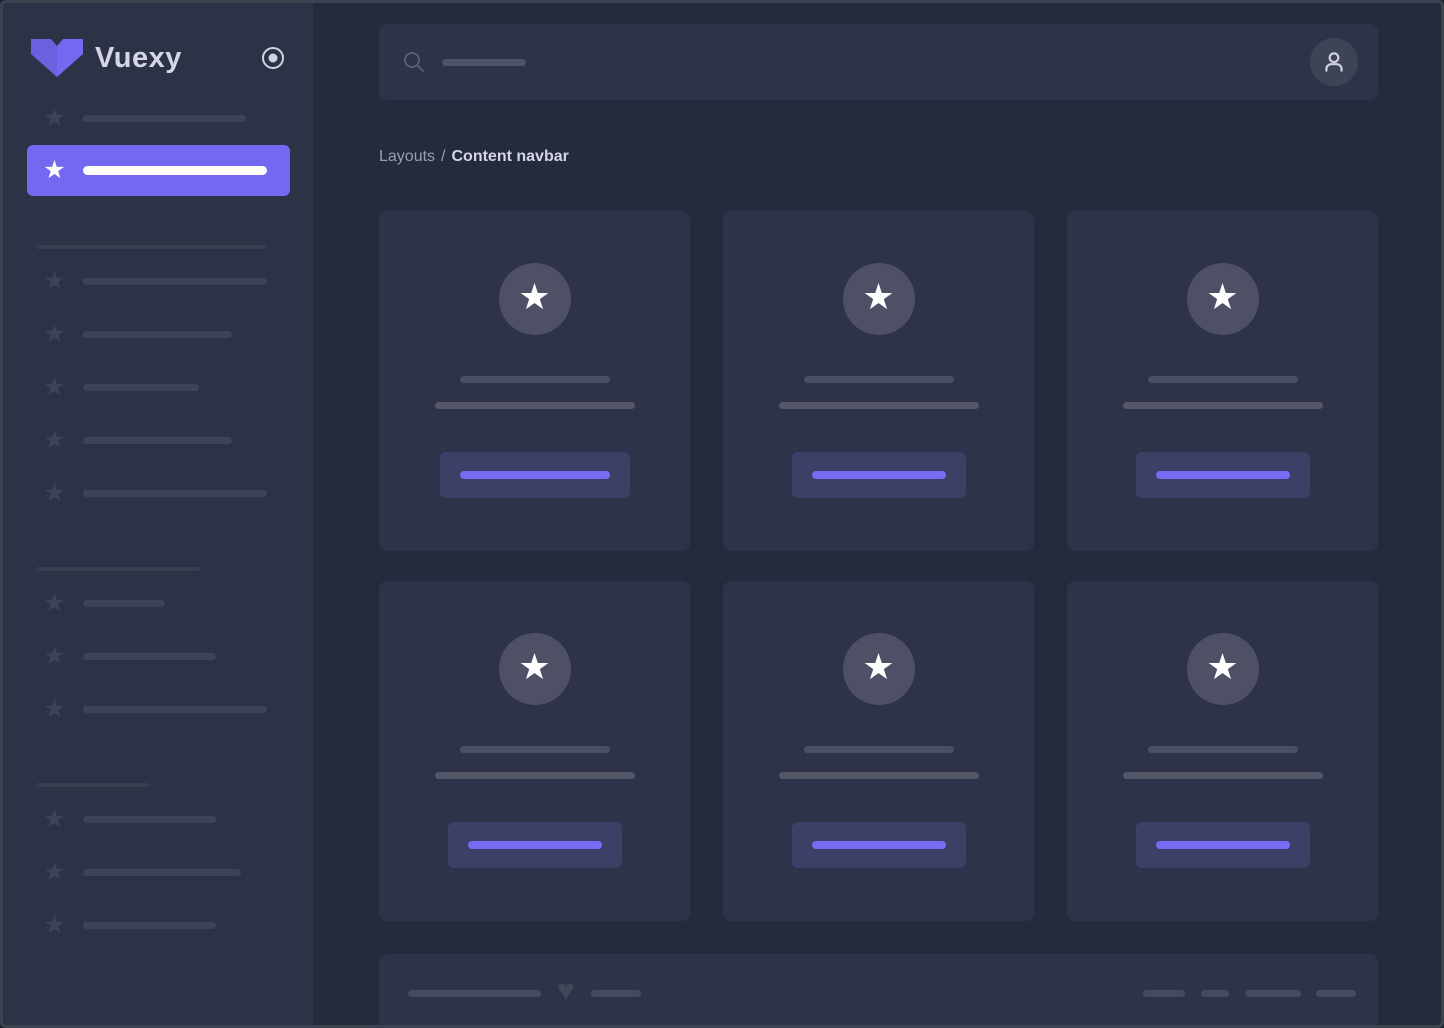 This screenshot has width=1444, height=1028. Describe the element at coordinates (407, 156) in the screenshot. I see `breadcrumb-parent-link: Layouts` at that location.